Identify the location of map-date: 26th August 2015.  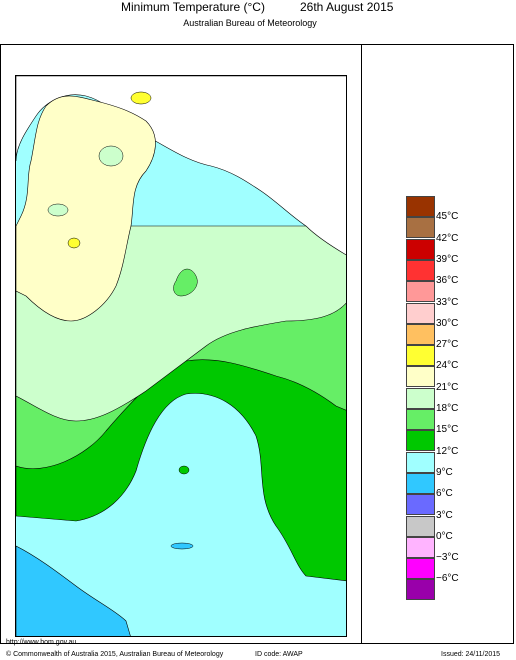
(347, 7).